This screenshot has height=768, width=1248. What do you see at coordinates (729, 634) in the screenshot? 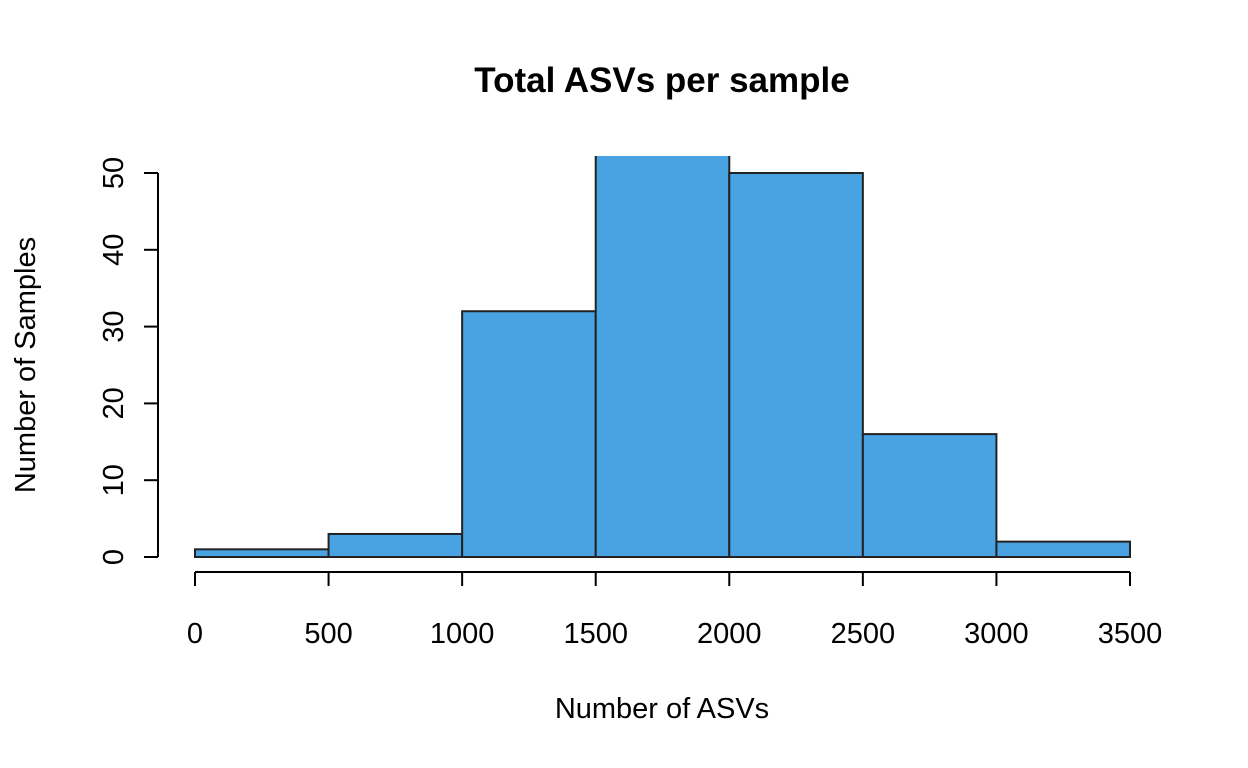
I see `x-tick-label-4: 2000` at bounding box center [729, 634].